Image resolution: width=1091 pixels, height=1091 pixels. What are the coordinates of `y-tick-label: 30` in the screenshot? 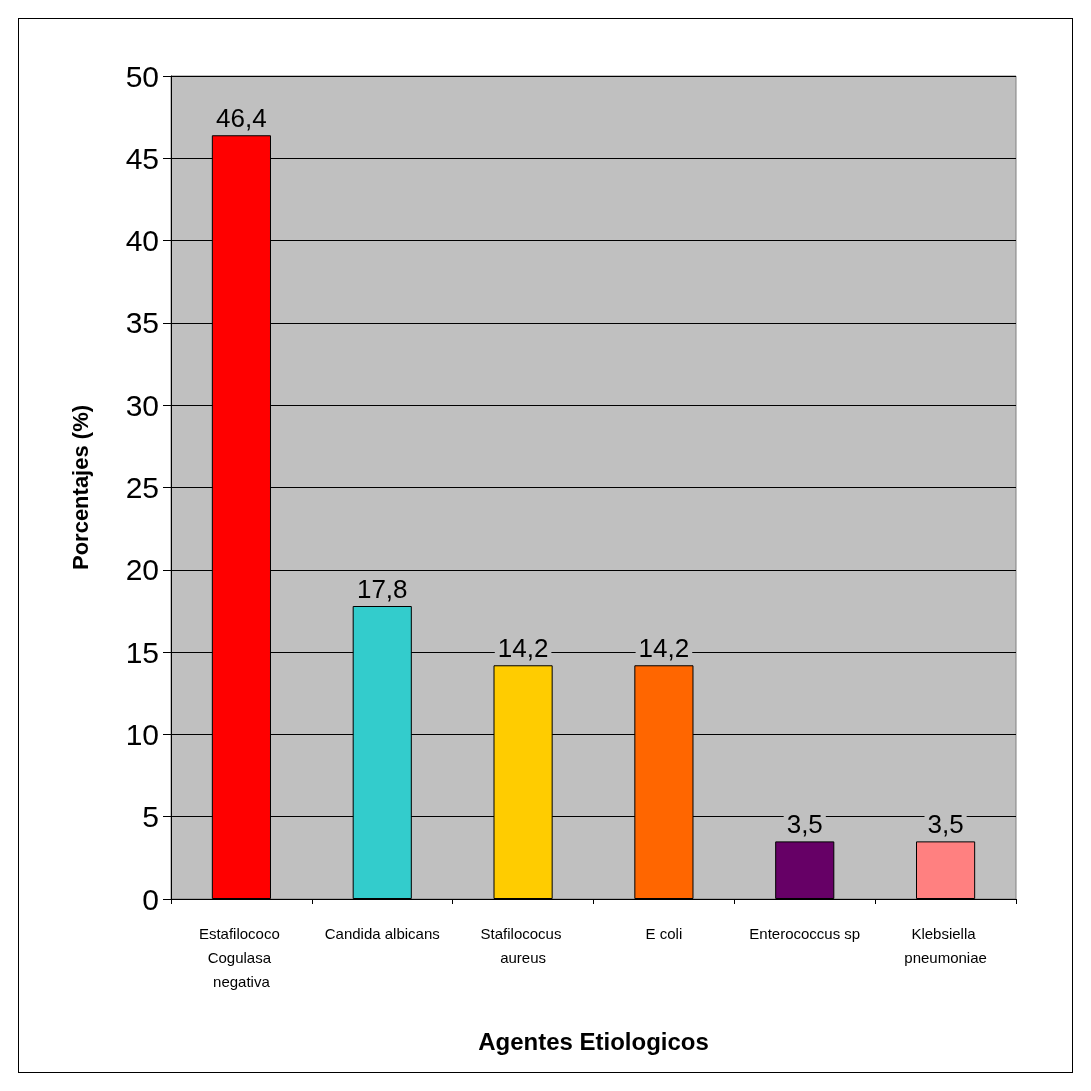 It's located at (142, 405).